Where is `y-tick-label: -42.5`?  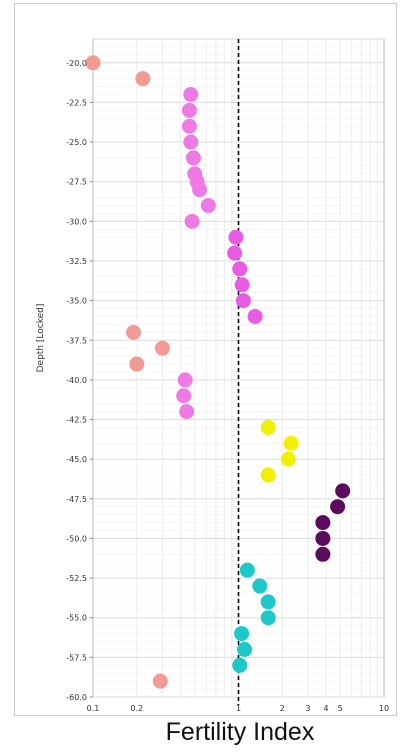
y-tick-label: -42.5 is located at coordinates (76, 420).